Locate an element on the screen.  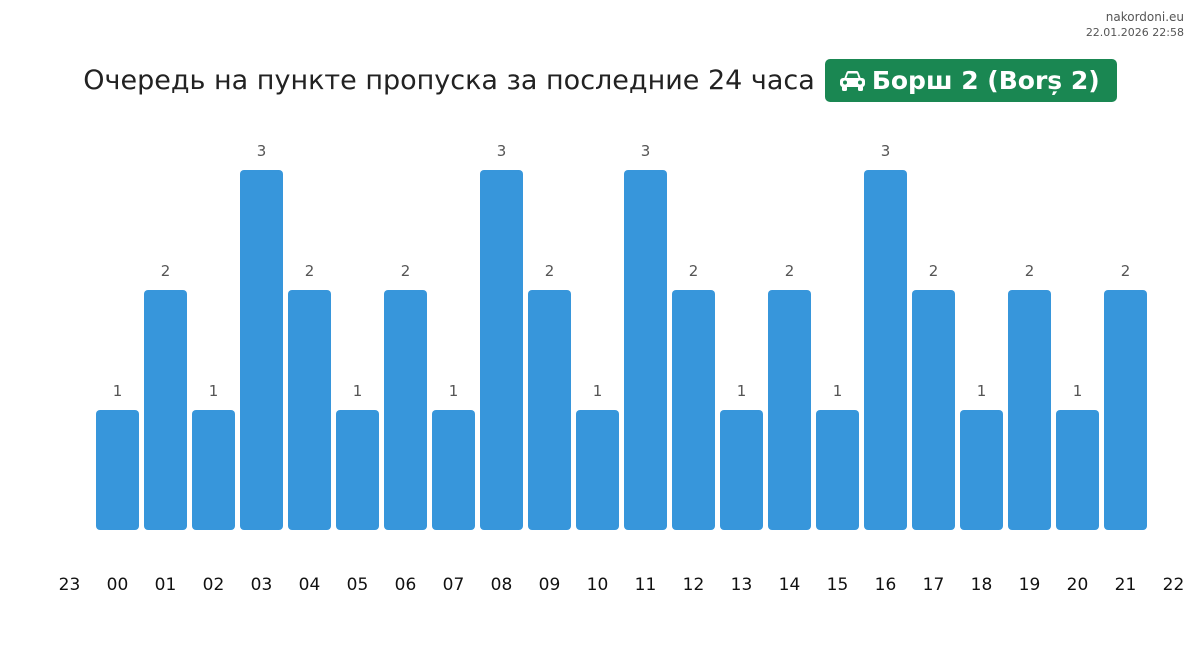
x-tick-label: 23 is located at coordinates (70, 585).